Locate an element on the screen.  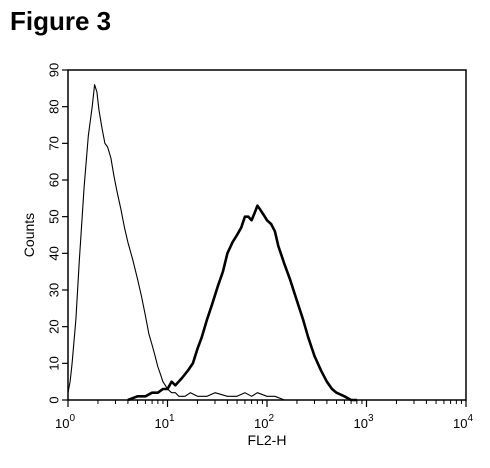
y-tick-label: 50 is located at coordinates (54, 216).